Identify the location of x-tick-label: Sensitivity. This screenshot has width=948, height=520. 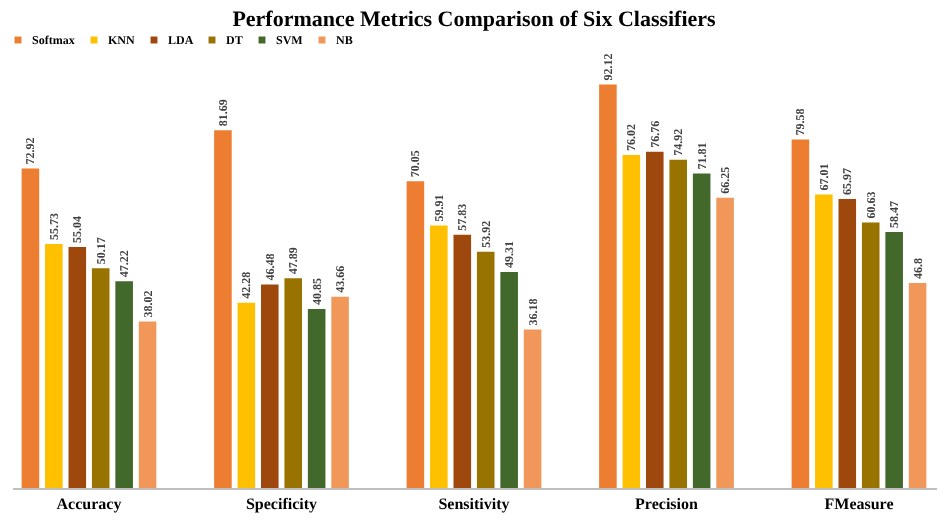
(474, 504).